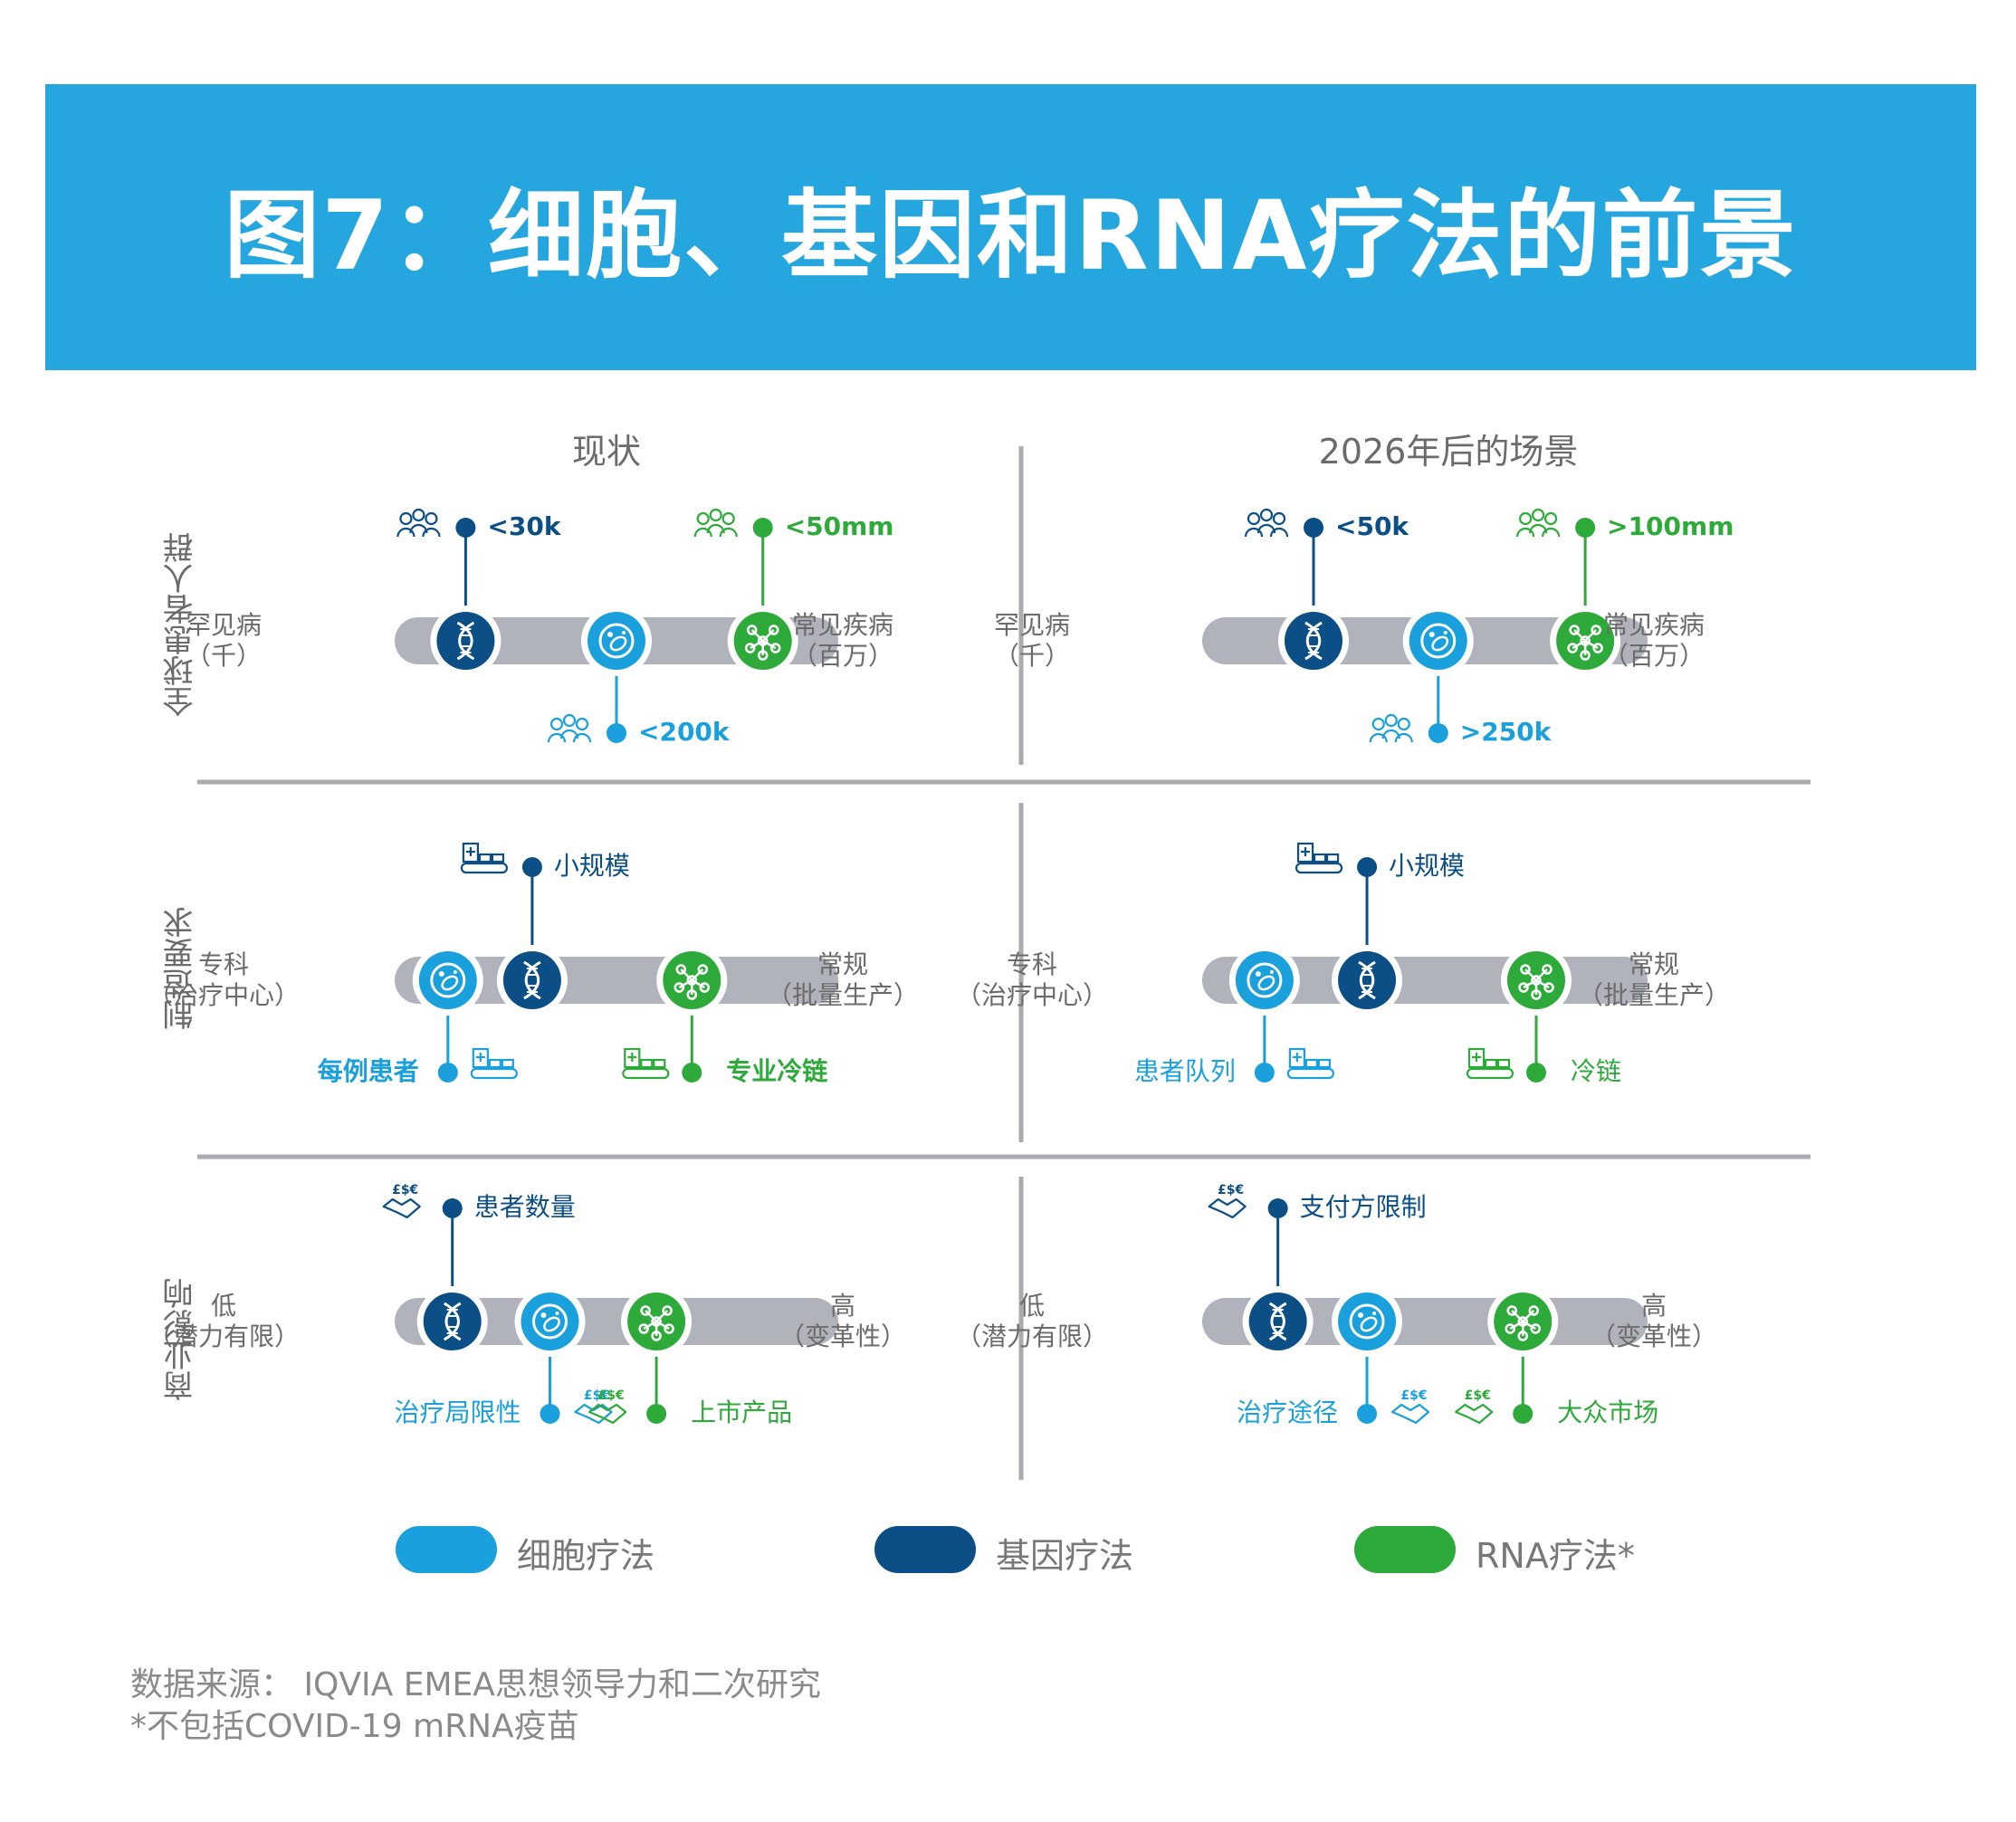 This screenshot has height=1822, width=2016. Describe the element at coordinates (1430, 1305) in the screenshot. I see `panel-2-1: £$€ 支付方限制 £$€ 治疗途径 £$€ 大众市场` at that location.